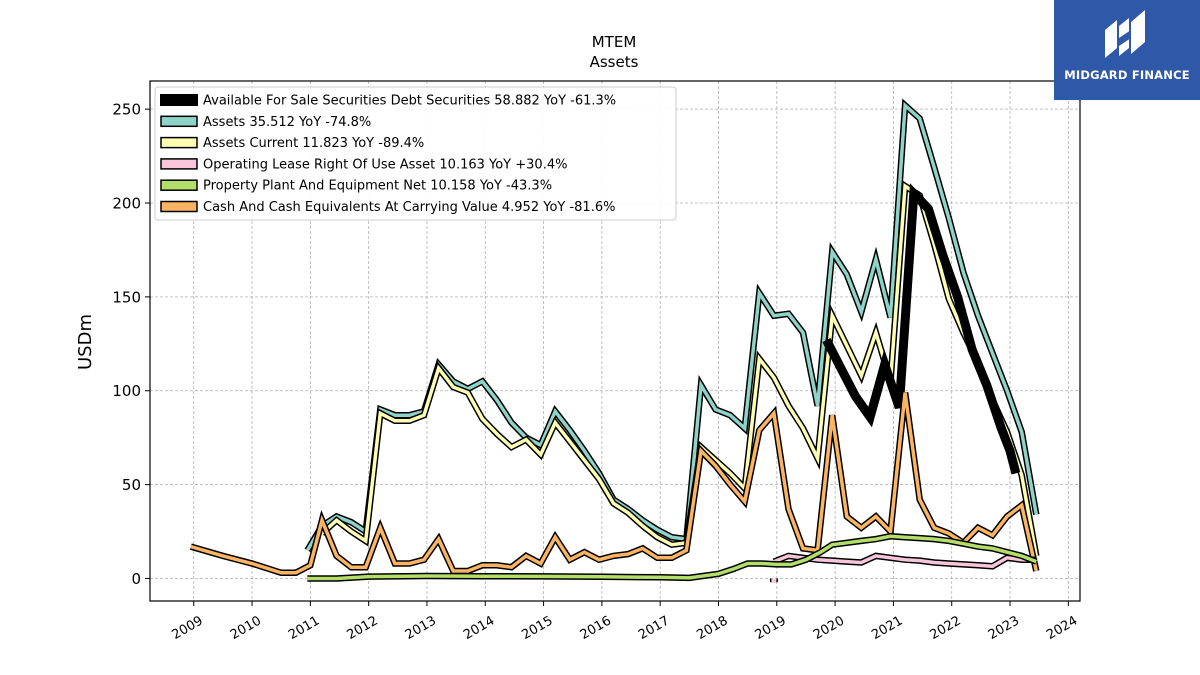  I want to click on x-tick-label: 2020, so click(829, 628).